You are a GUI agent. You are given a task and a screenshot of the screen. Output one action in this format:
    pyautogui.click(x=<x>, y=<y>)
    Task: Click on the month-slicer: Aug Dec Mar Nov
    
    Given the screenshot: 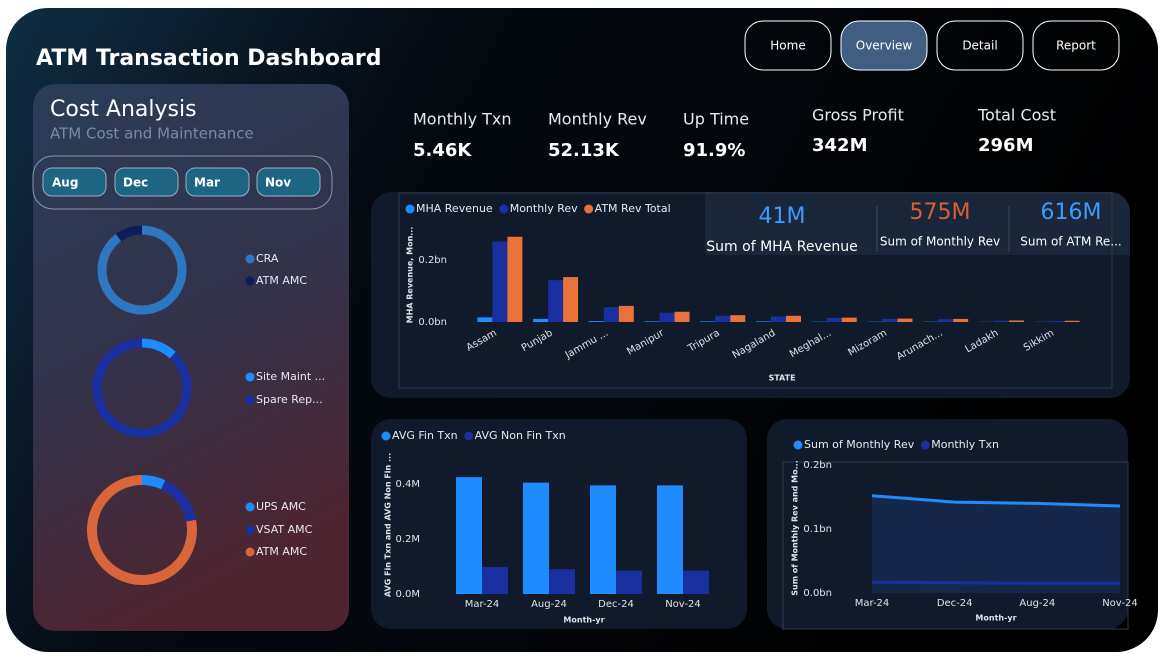 What is the action you would take?
    pyautogui.click(x=181, y=182)
    